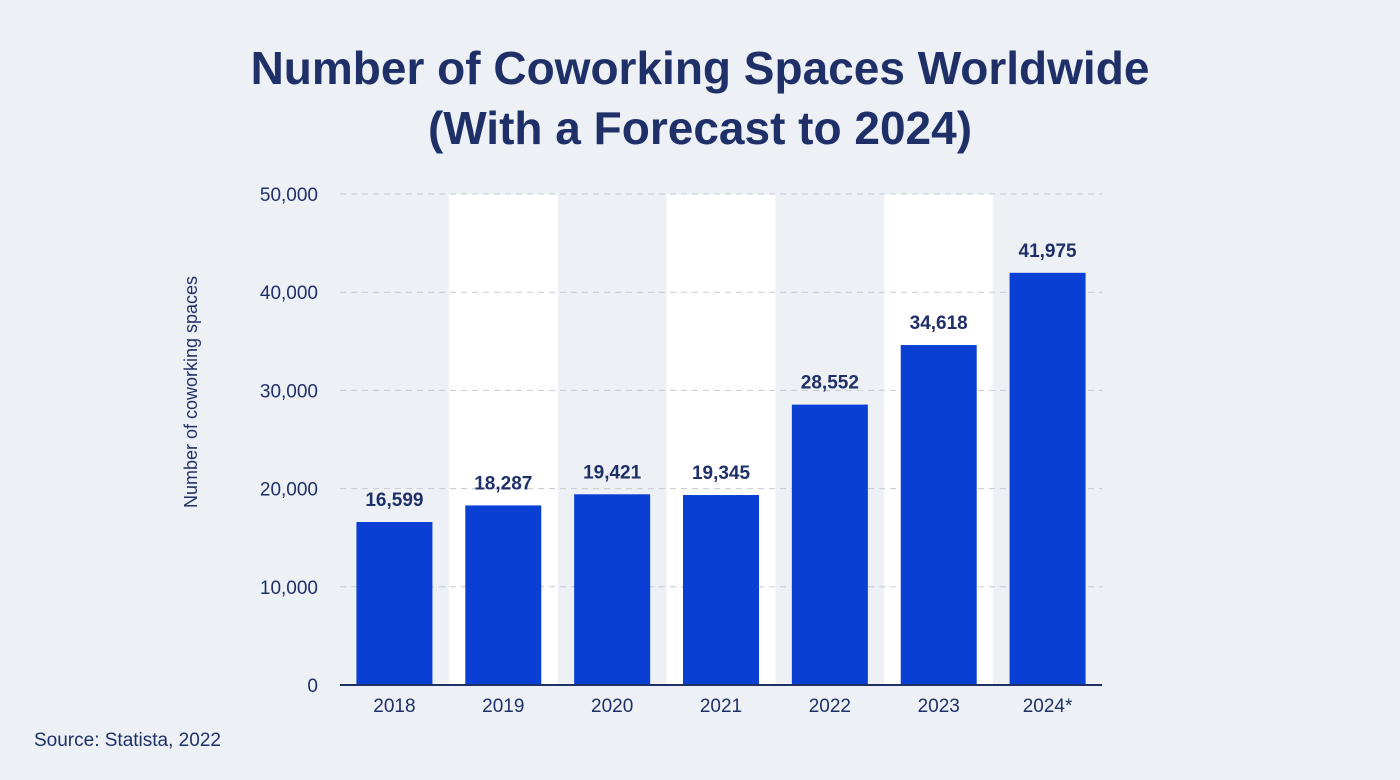 The height and width of the screenshot is (780, 1400). What do you see at coordinates (939, 323) in the screenshot?
I see `data-label: 34,618` at bounding box center [939, 323].